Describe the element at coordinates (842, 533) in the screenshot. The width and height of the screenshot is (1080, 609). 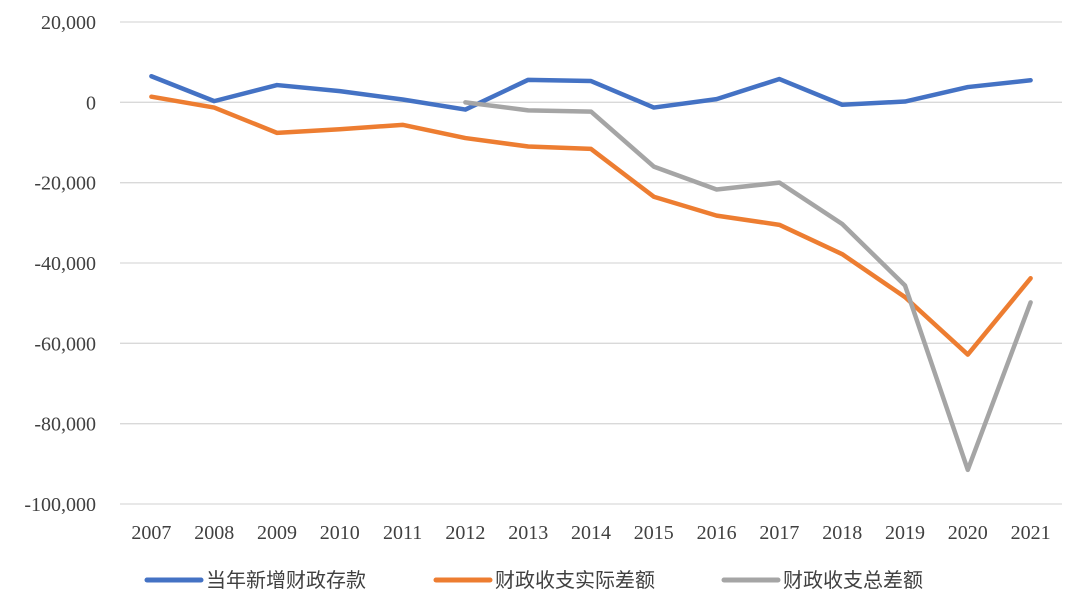
I see `x-tick-label: 2018` at that location.